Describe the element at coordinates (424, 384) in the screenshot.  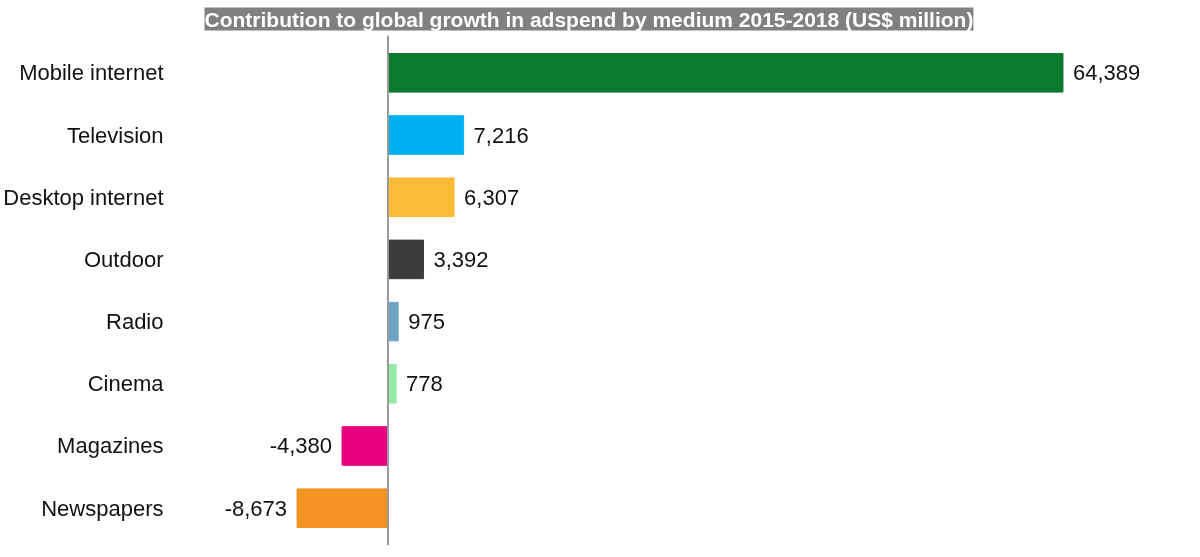
I see `data-label: 778` at that location.